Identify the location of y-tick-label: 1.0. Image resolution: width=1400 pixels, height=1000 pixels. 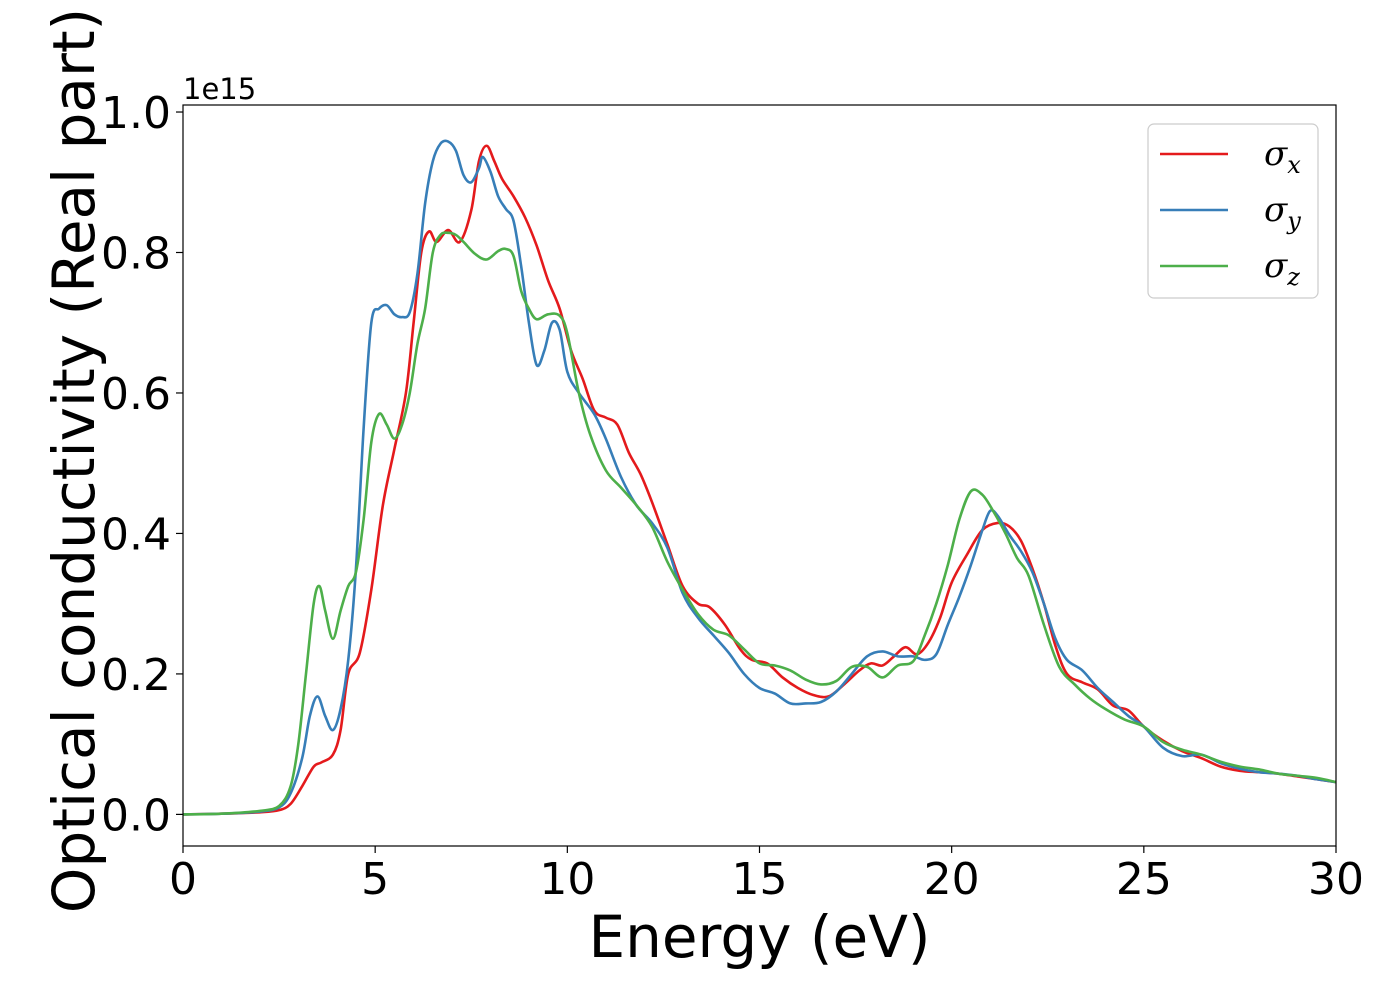
(136, 113).